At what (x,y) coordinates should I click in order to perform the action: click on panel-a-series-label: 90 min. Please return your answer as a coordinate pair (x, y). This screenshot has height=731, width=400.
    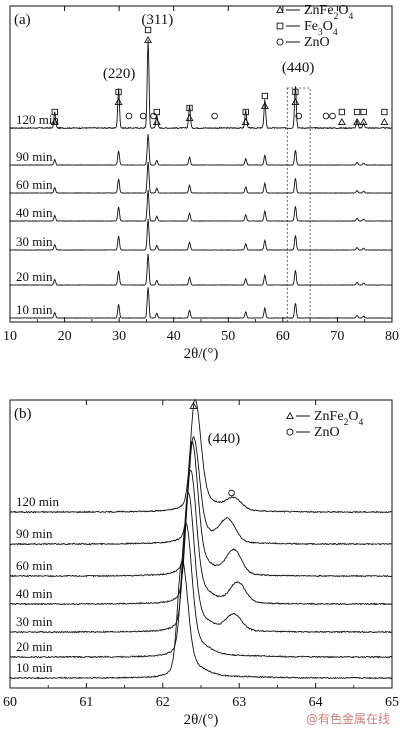
    Looking at the image, I should click on (34, 156).